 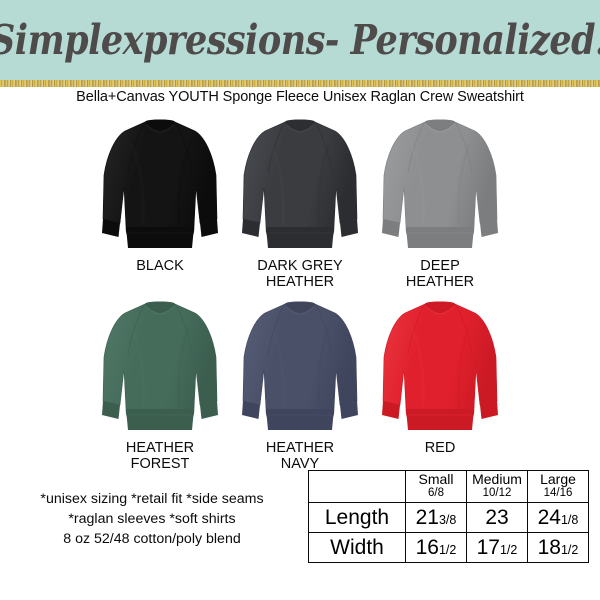 What do you see at coordinates (436, 547) in the screenshot?
I see `width-small: 161/2` at bounding box center [436, 547].